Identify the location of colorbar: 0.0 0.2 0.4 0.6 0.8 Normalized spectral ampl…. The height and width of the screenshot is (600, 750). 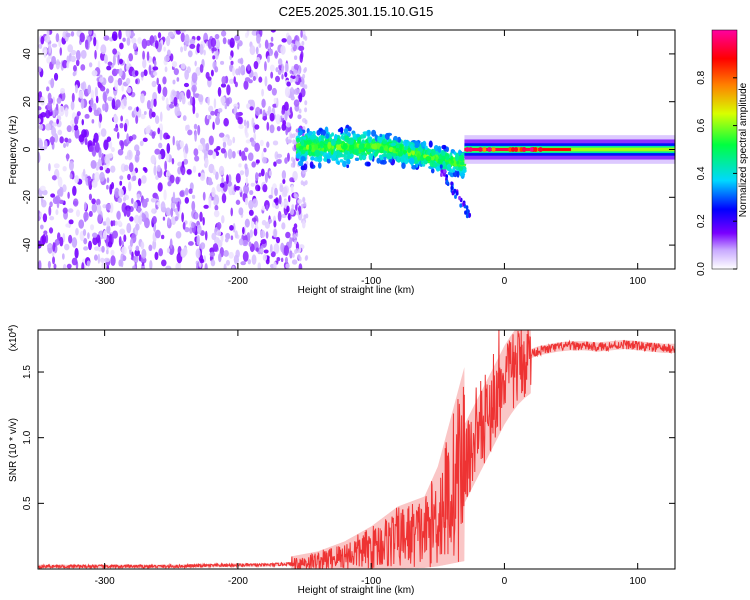
(722, 152).